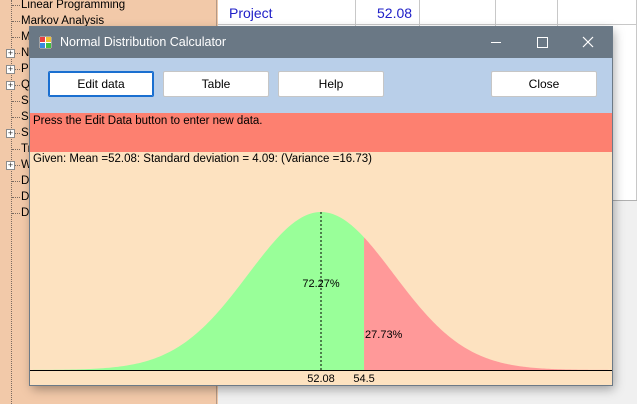 Image resolution: width=637 pixels, height=404 pixels. I want to click on maximize-icon, so click(542, 42).